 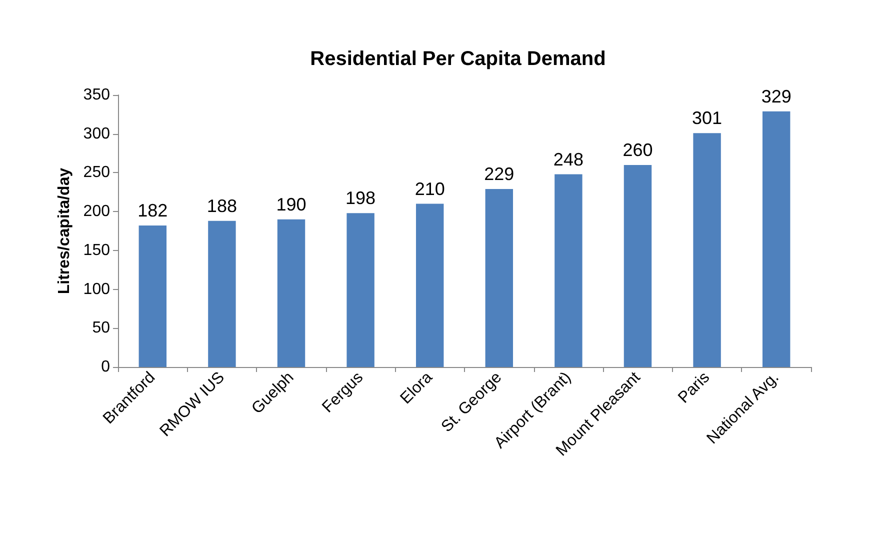 What do you see at coordinates (499, 174) in the screenshot?
I see `data-label: 229` at bounding box center [499, 174].